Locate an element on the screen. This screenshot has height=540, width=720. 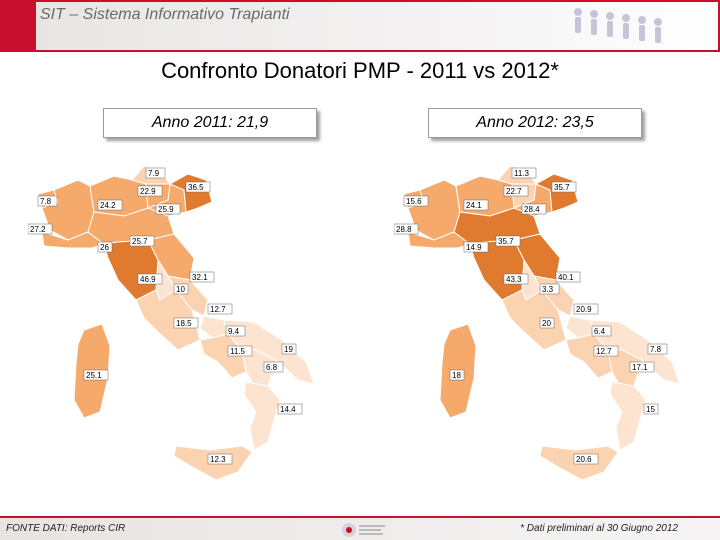
region-value-label: 28.4 is located at coordinates (532, 209).